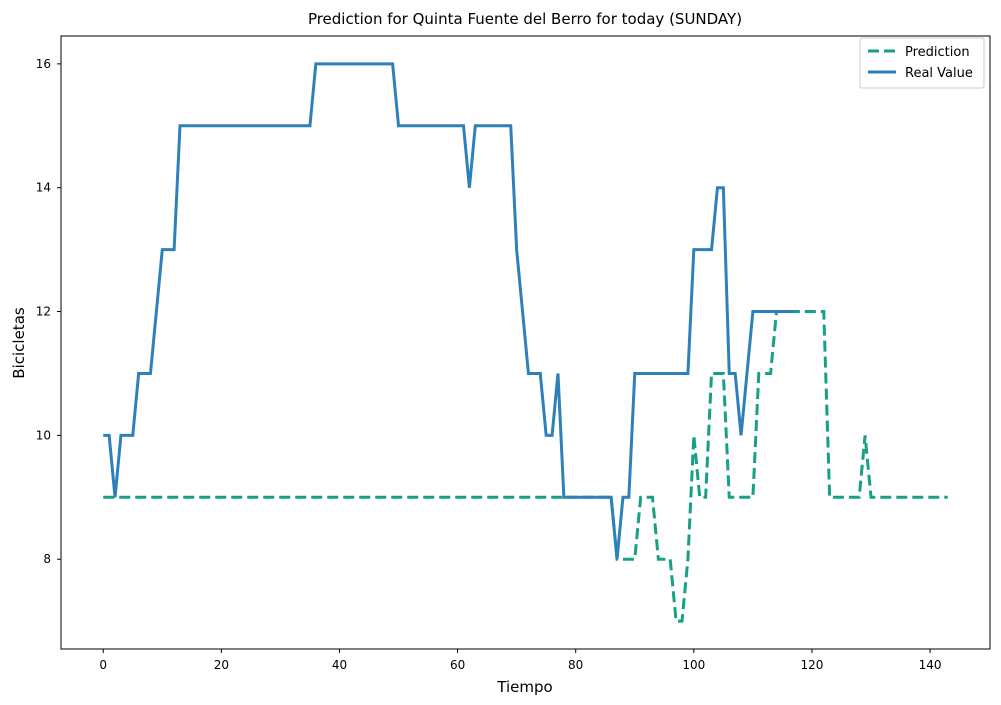 Image resolution: width=1001 pixels, height=705 pixels. I want to click on x-tick-label: 0, so click(103, 665).